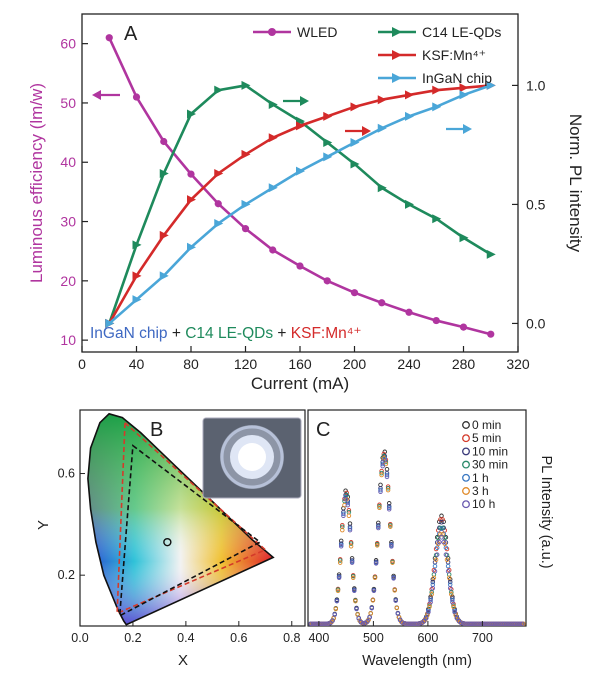 The image size is (600, 683). What do you see at coordinates (480, 478) in the screenshot?
I see `c-legend-label: 1 h` at bounding box center [480, 478].